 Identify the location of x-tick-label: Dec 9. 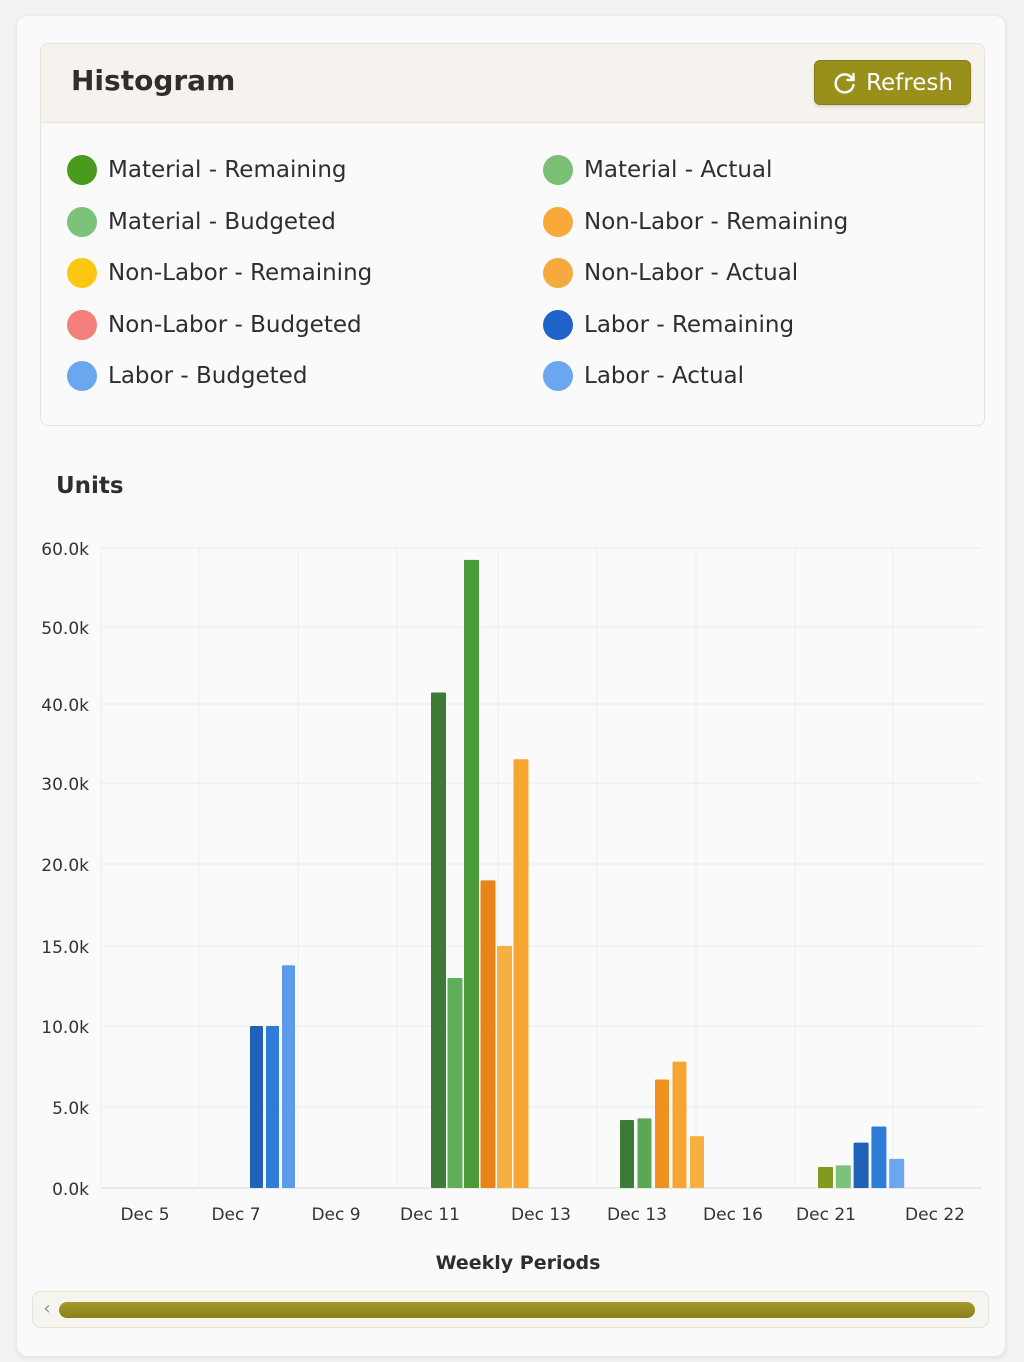
(335, 1215).